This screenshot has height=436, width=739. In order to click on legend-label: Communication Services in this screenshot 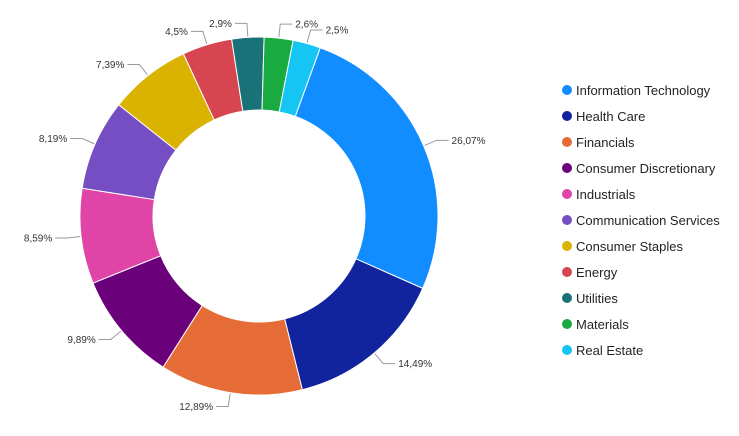, I will do `click(648, 220)`.